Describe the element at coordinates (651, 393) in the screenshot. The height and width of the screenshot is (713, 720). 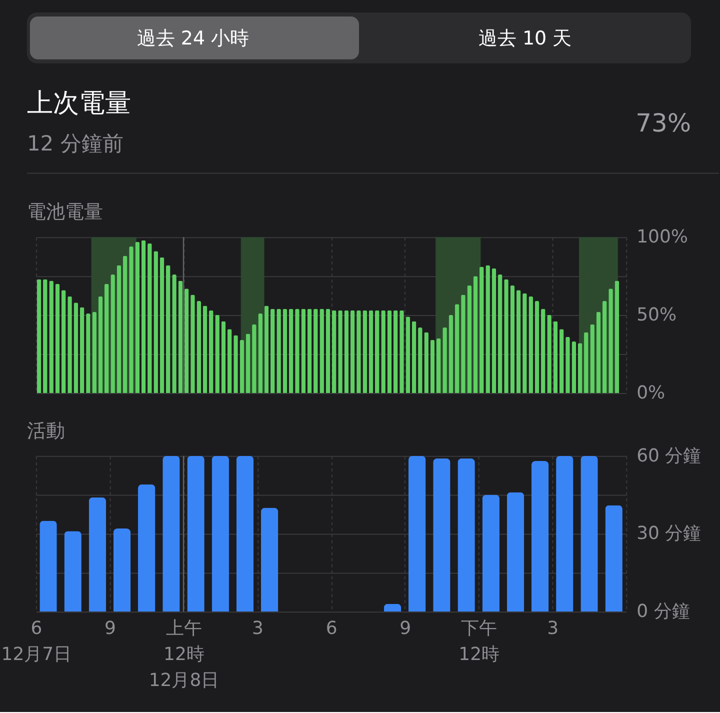
I see `y-tick-label: 0%` at that location.